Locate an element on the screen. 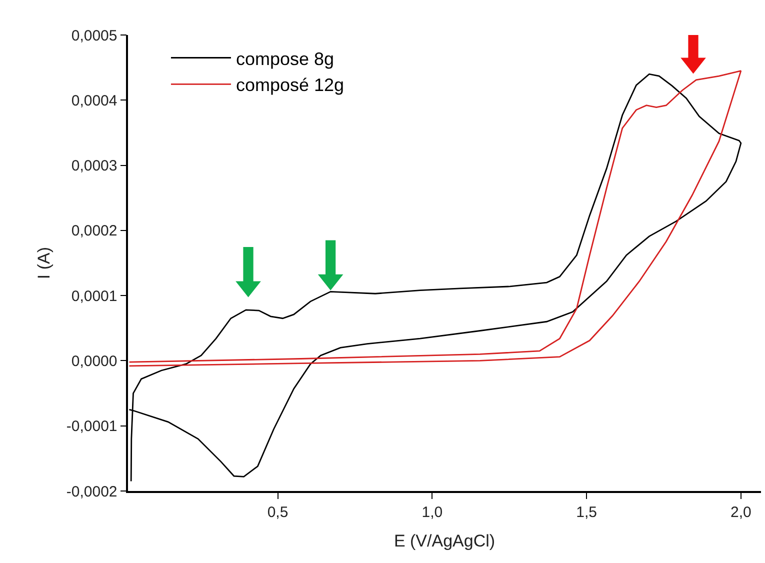 The image size is (765, 563). x-tick-label: 1,5 is located at coordinates (586, 512).